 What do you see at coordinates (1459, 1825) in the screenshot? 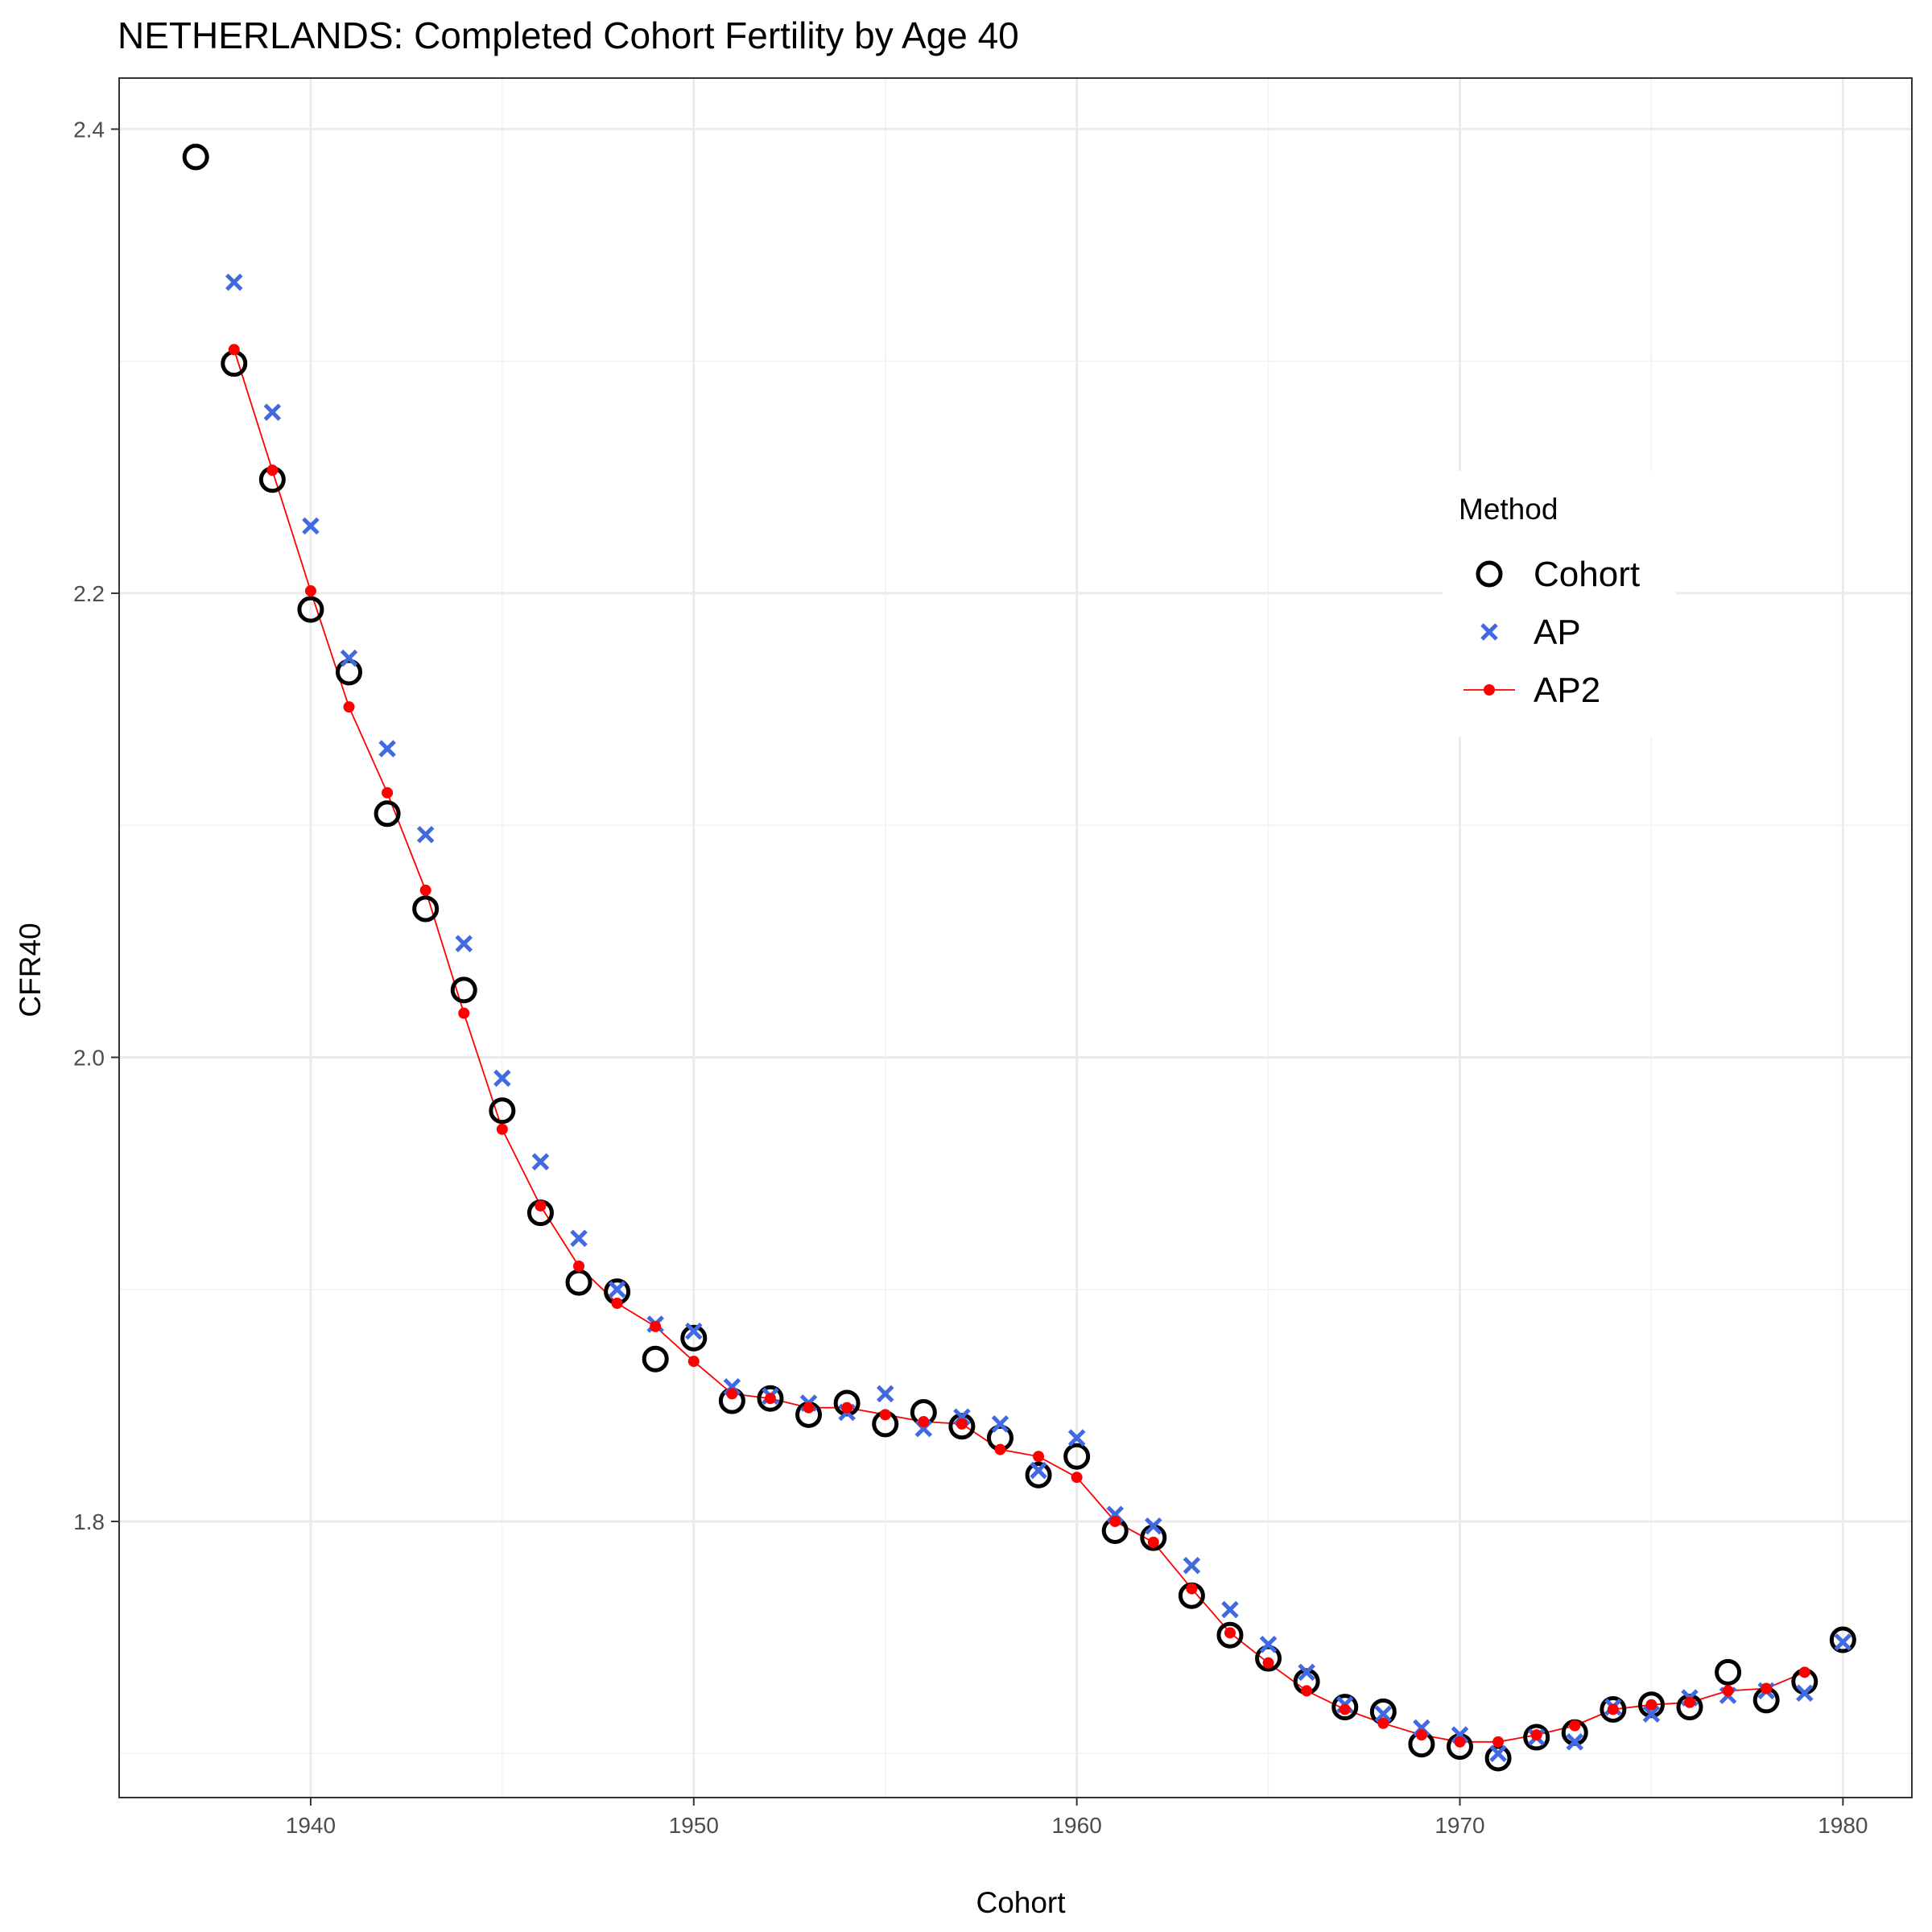
I see `x-tick-label: 1970` at bounding box center [1459, 1825].